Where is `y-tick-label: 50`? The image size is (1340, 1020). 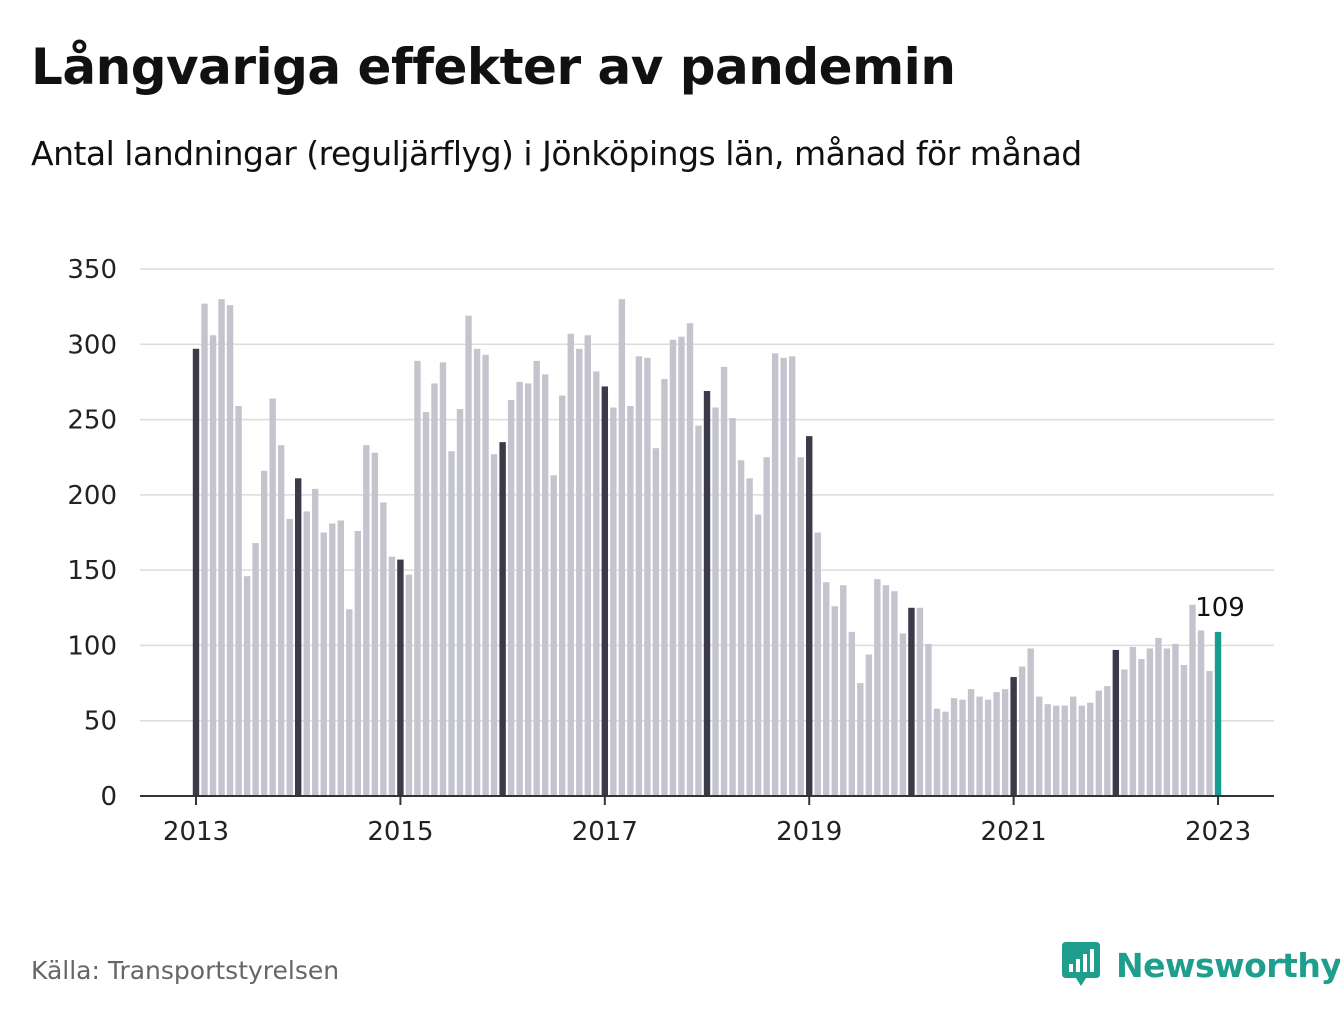
y-tick-label: 50 is located at coordinates (100, 722).